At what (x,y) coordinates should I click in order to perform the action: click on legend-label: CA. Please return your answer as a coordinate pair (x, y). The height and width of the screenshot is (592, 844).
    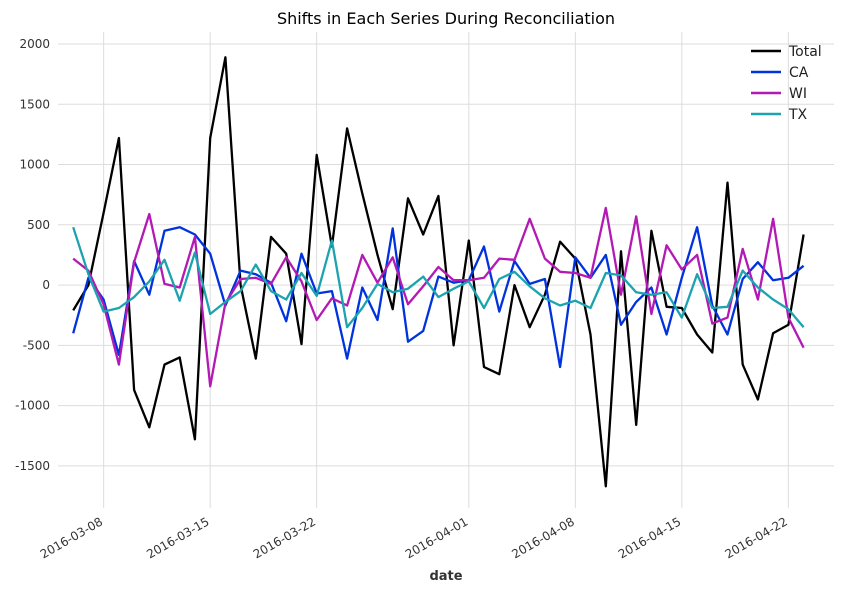
    Looking at the image, I should click on (799, 73).